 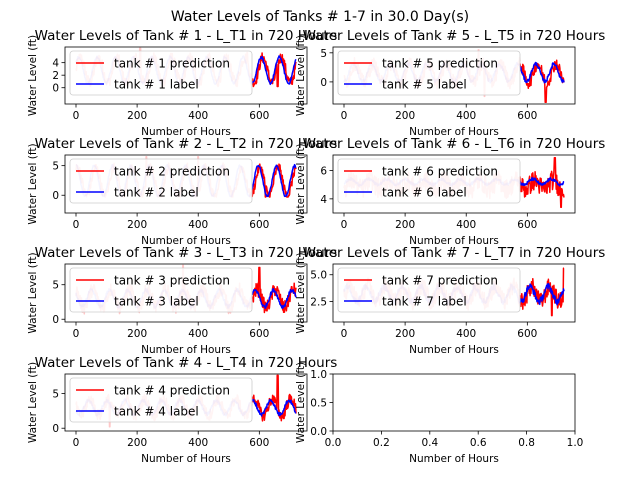 I want to click on legend: tank # 4 prediction tank # 4 label, so click(x=161, y=400).